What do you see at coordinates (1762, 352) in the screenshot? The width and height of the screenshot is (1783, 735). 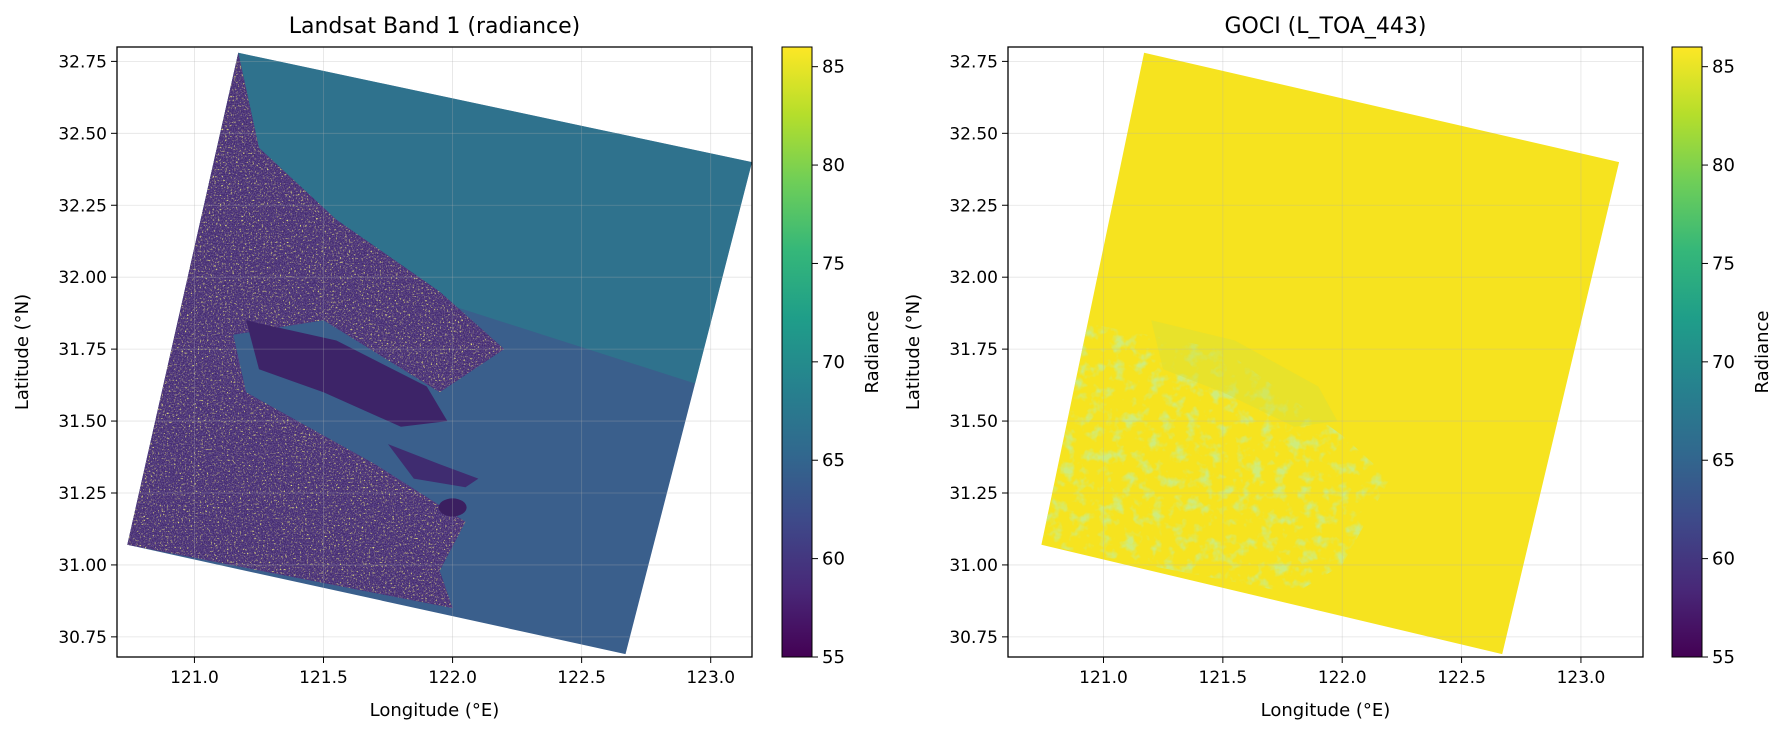 I see `goci-colorbar-label: Radiance` at bounding box center [1762, 352].